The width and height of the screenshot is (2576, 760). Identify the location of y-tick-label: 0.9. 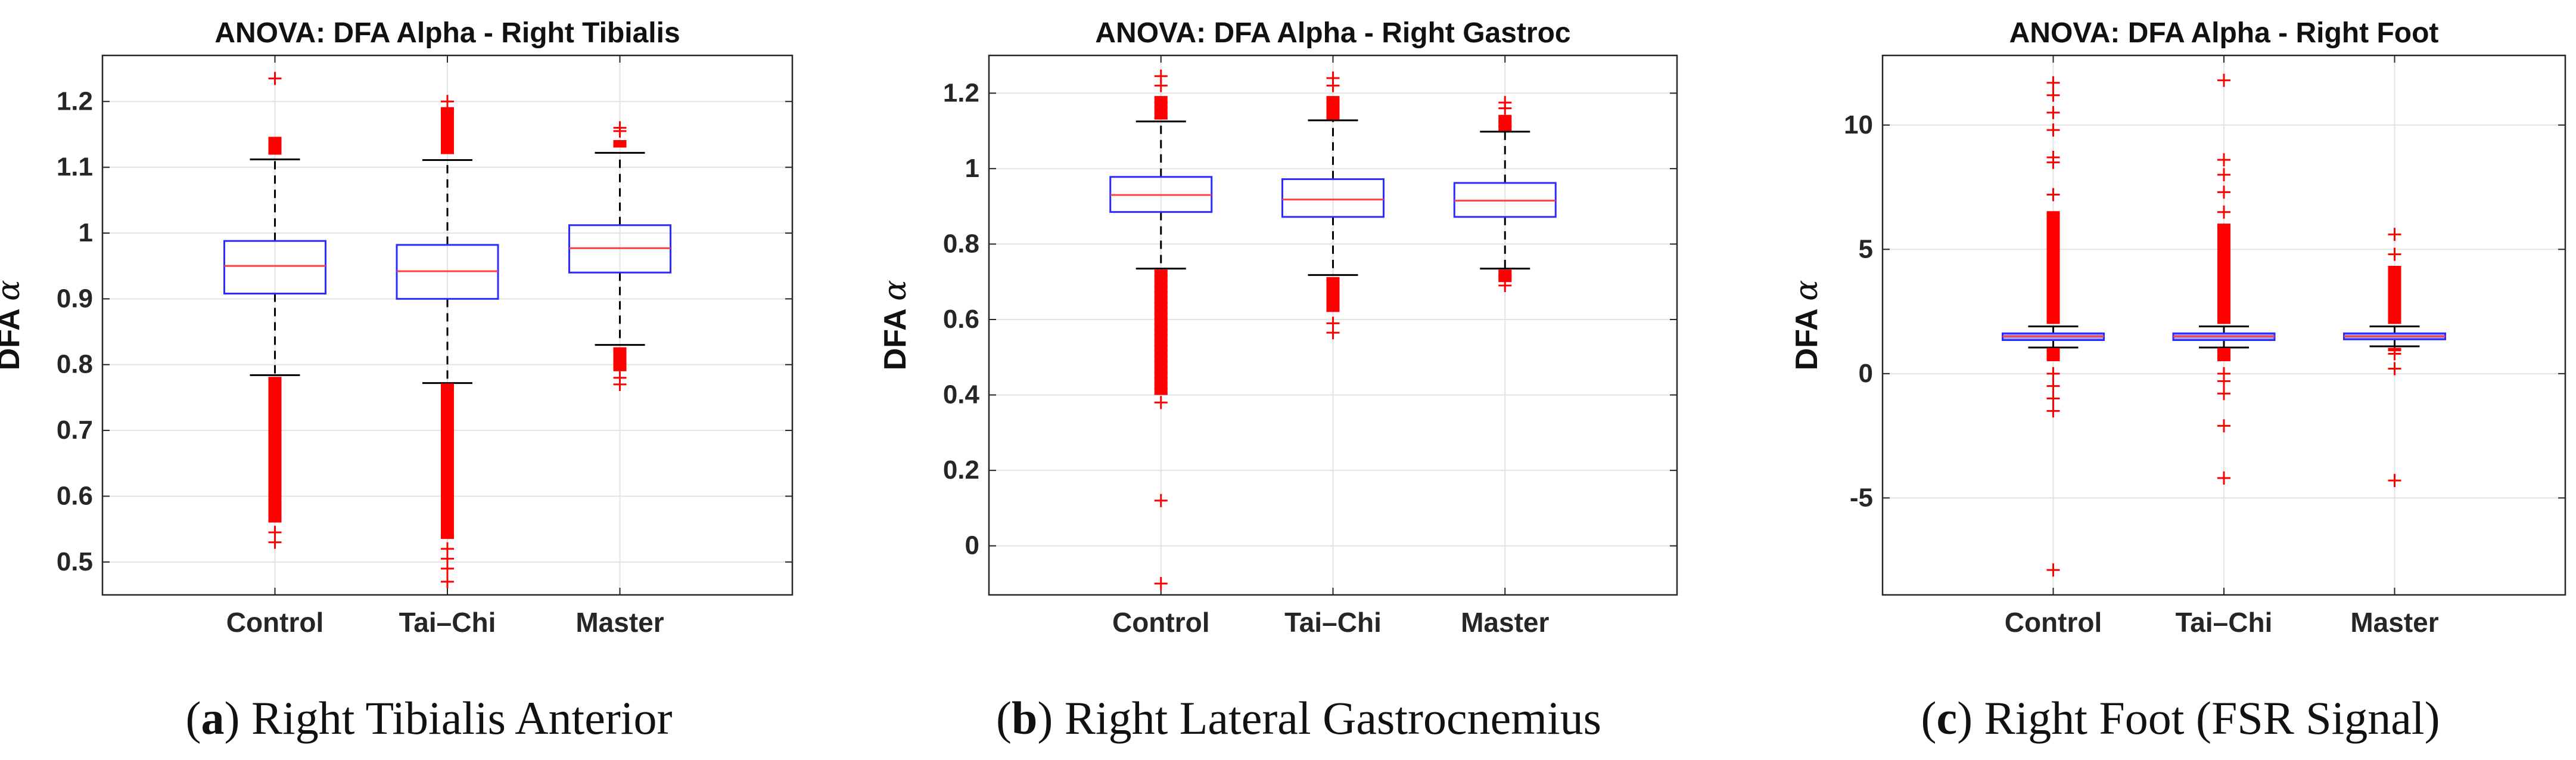
(75, 298).